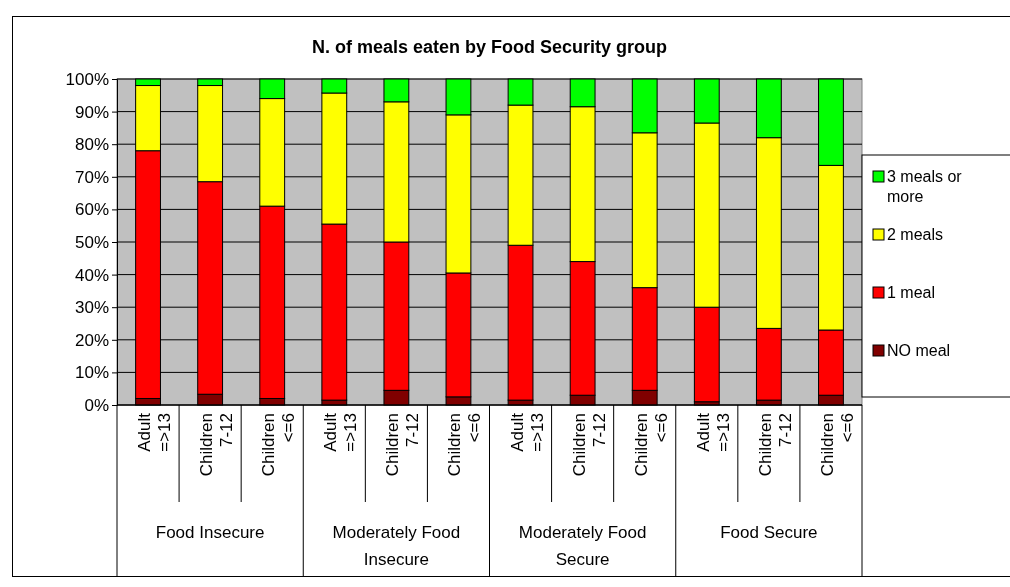  What do you see at coordinates (91, 275) in the screenshot?
I see `y-tick-label: 40%` at bounding box center [91, 275].